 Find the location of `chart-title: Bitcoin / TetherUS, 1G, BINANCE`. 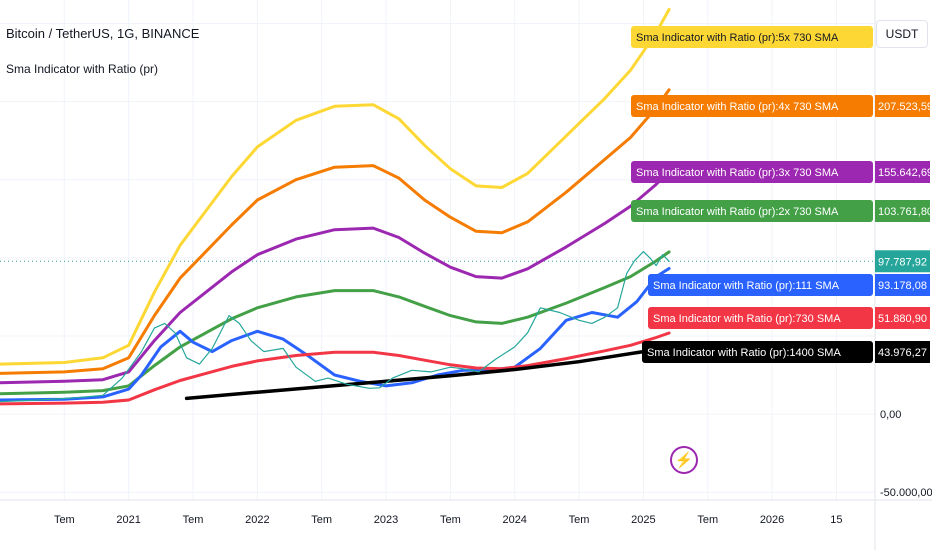

chart-title: Bitcoin / TetherUS, 1G, BINANCE is located at coordinates (103, 33).